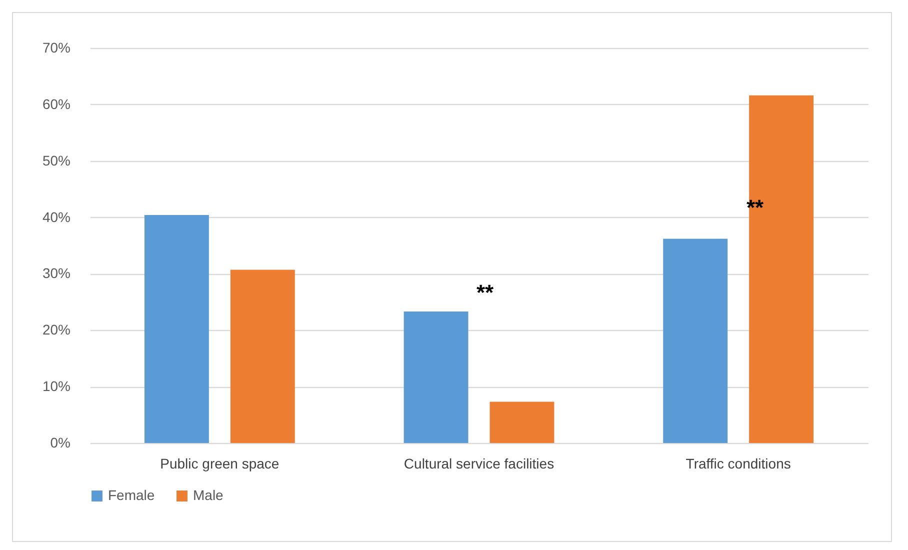  Describe the element at coordinates (56, 48) in the screenshot. I see `y-tick-label: 70%` at that location.